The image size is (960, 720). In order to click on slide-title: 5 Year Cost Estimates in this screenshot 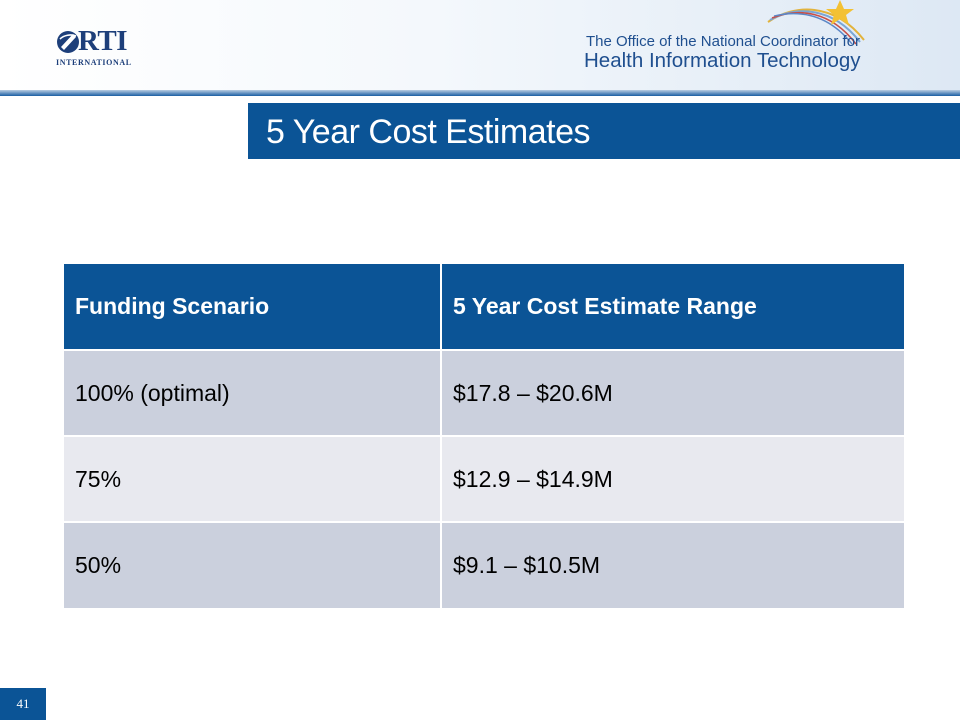, I will do `click(428, 132)`.